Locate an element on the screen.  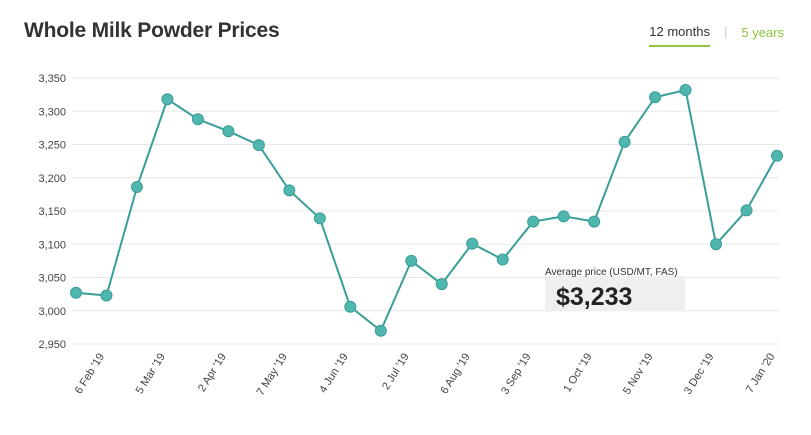
tab-5-years: 5 years is located at coordinates (762, 32).